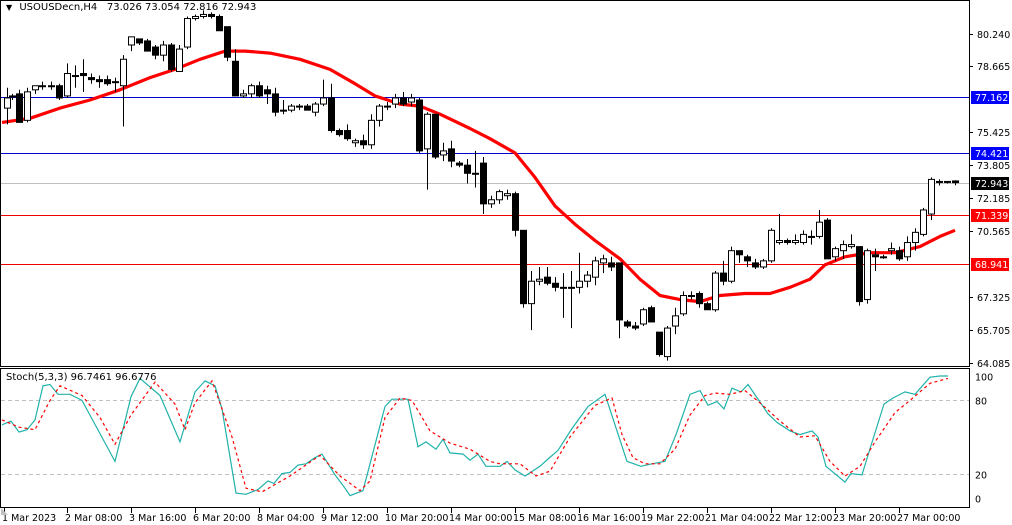  I want to click on price-tick-label: 65.705, so click(993, 331).